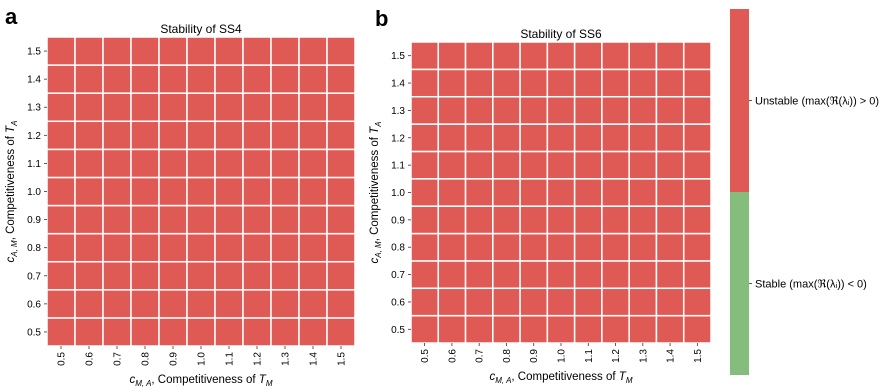 The height and width of the screenshot is (390, 893). I want to click on panel-title: Stability of SS4, so click(201, 29).